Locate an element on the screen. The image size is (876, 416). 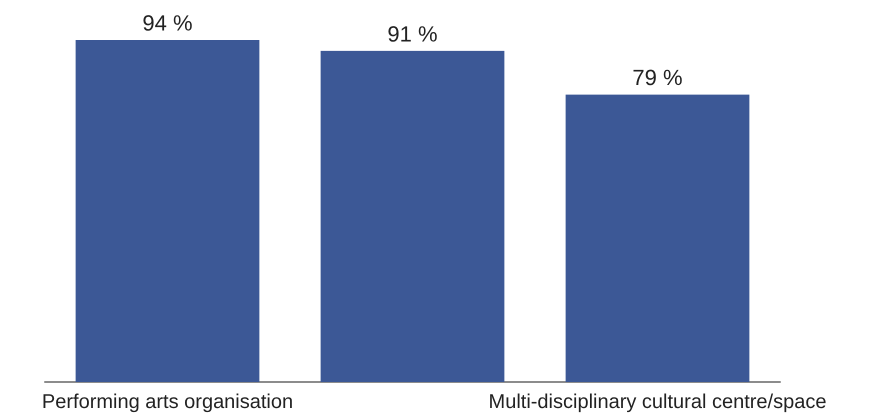
data-label: 94 % is located at coordinates (167, 23).